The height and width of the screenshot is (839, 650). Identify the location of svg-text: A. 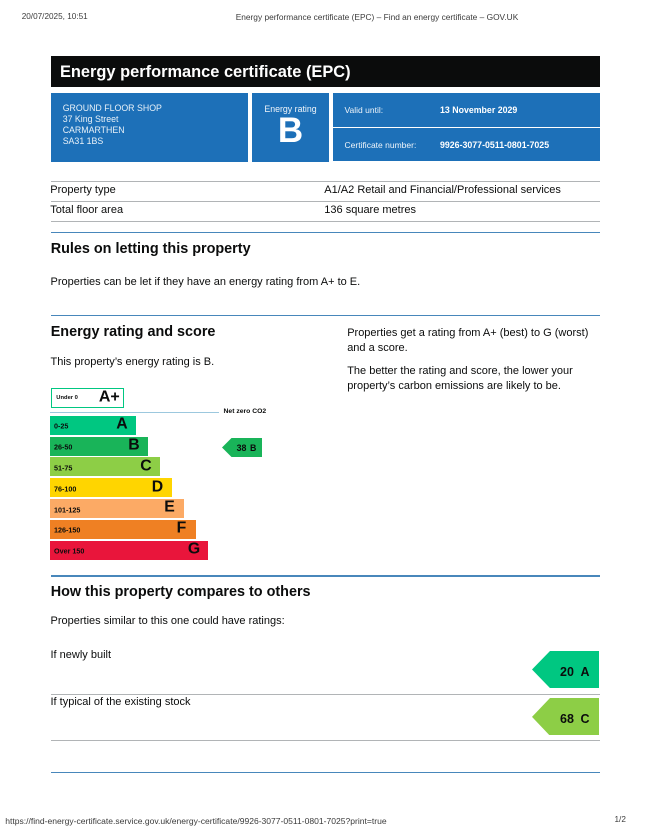
(584, 672).